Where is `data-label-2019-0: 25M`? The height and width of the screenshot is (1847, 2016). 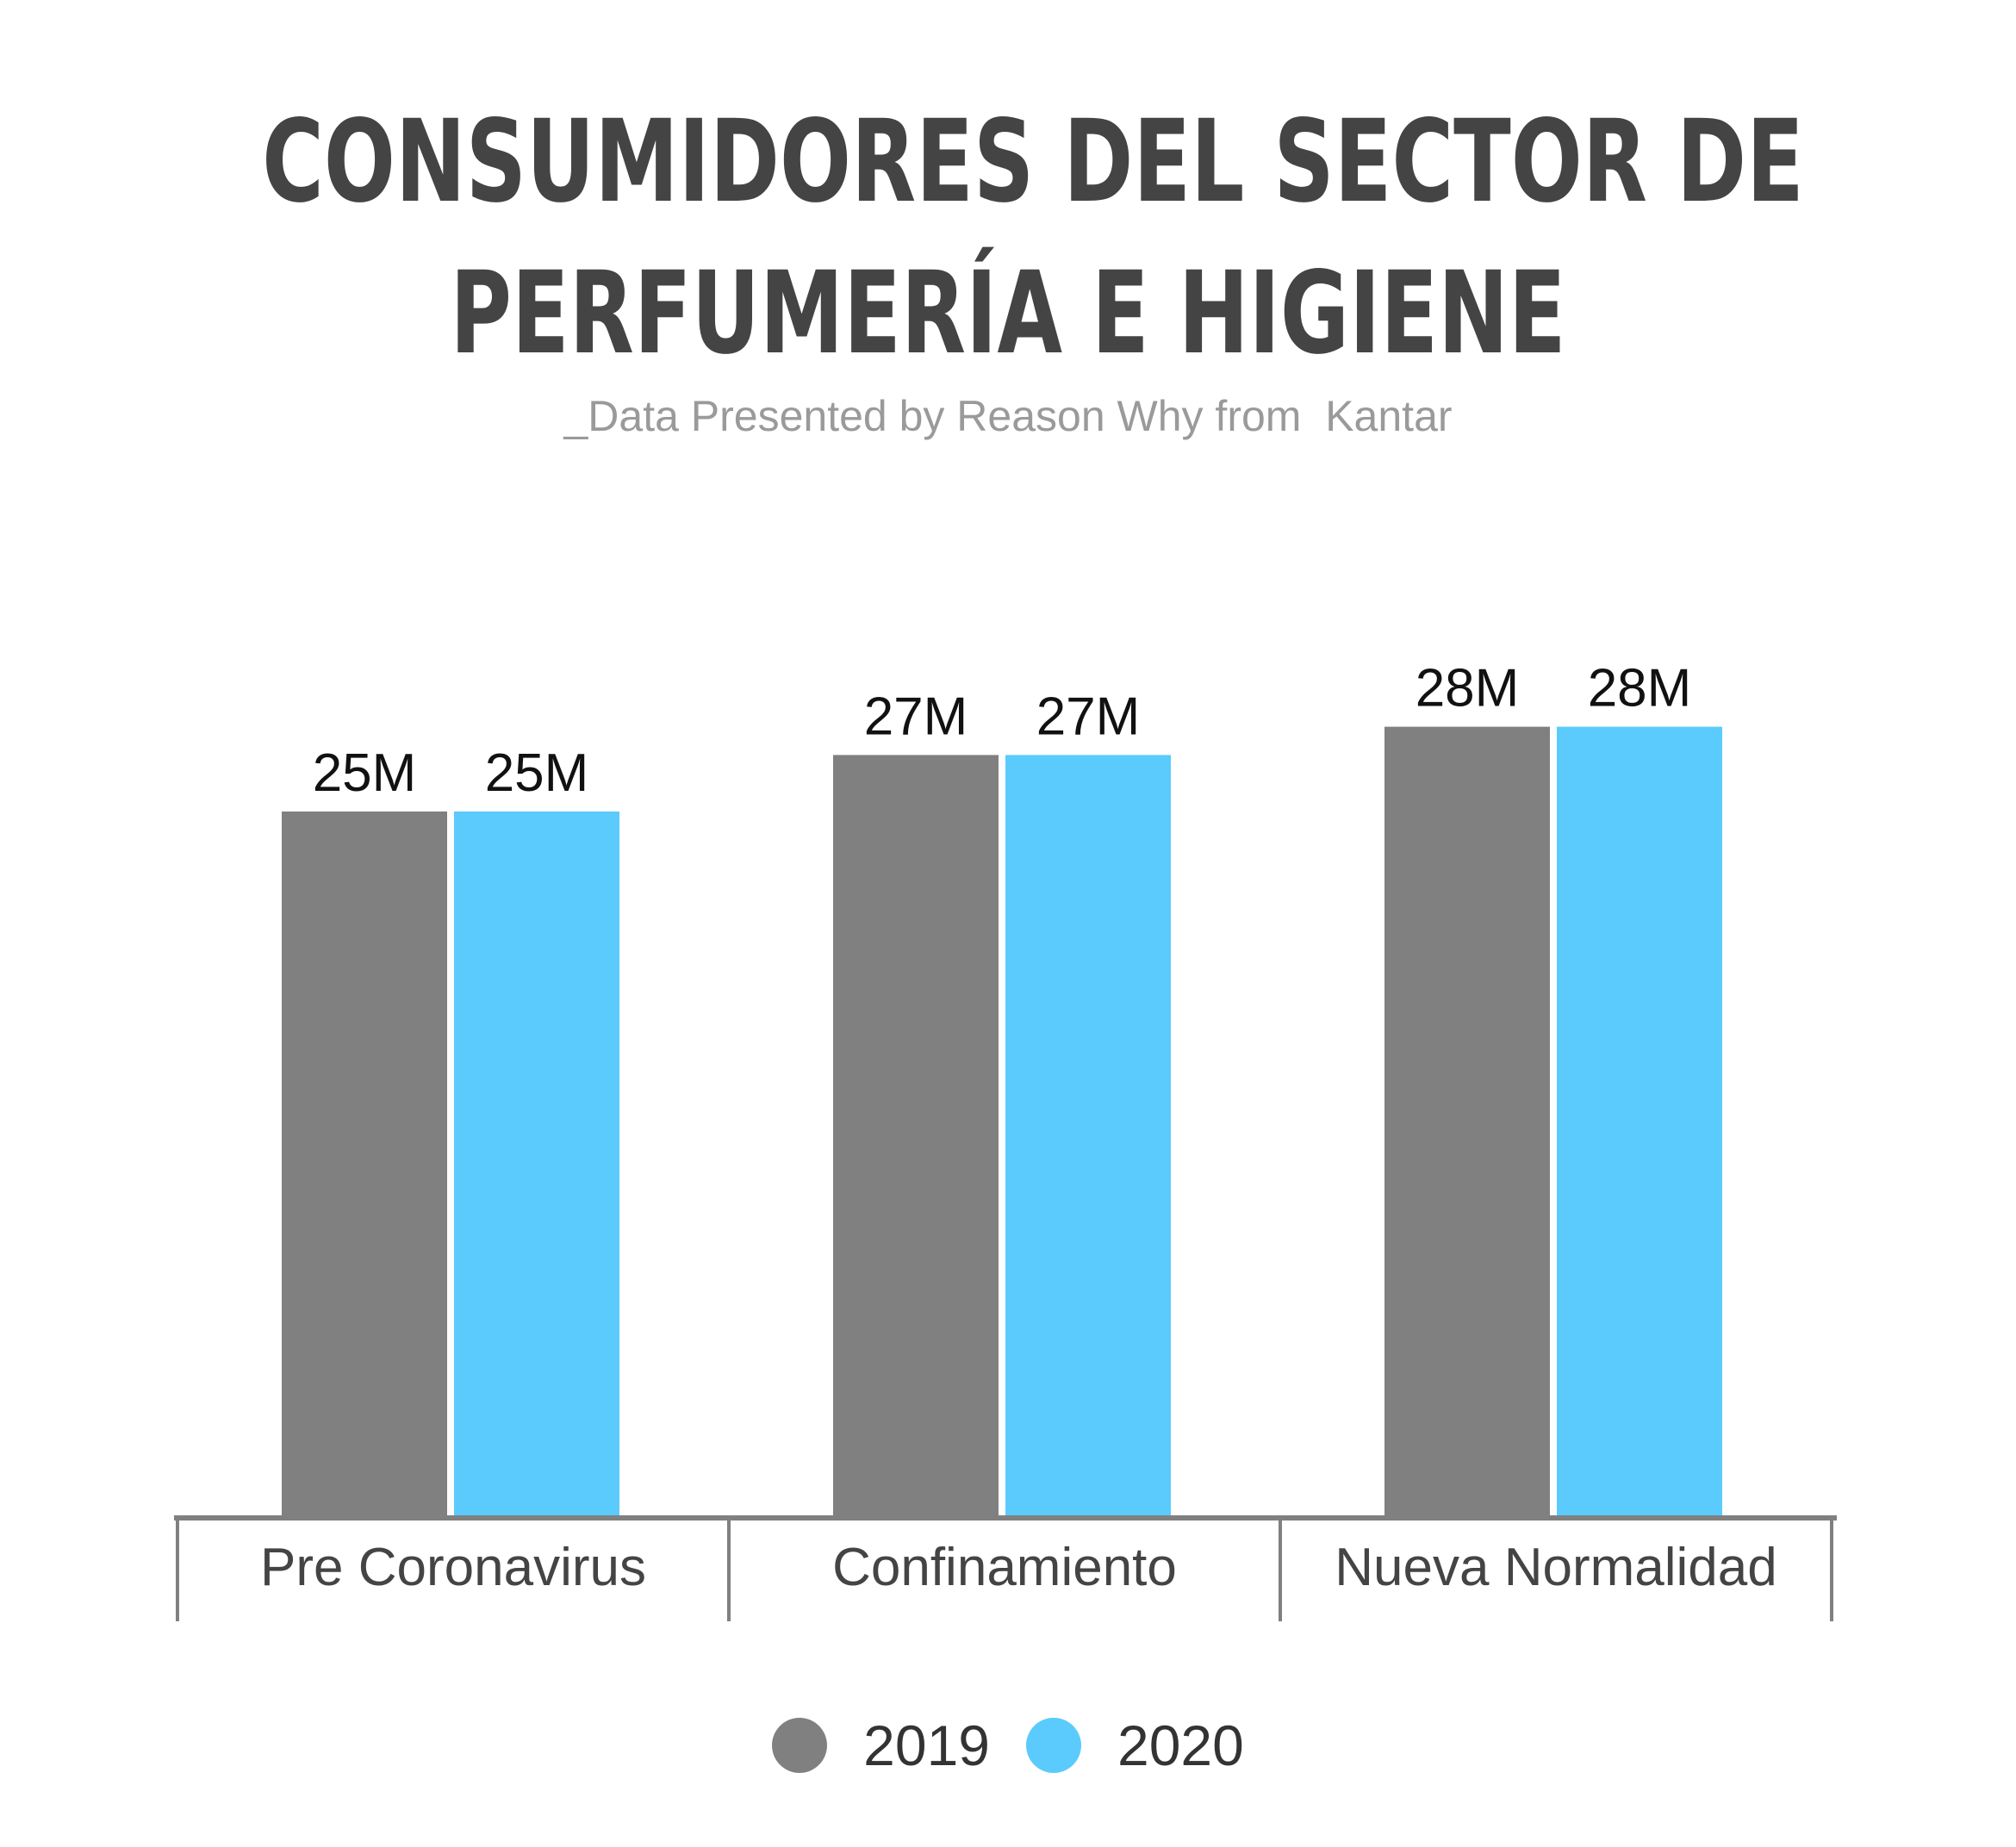 data-label-2019-0: 25M is located at coordinates (365, 773).